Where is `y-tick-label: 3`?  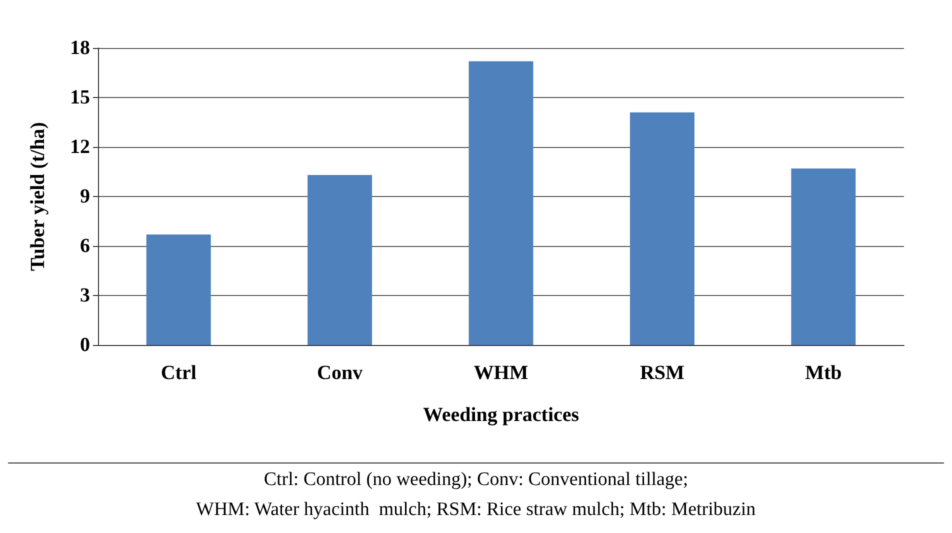
y-tick-label: 3 is located at coordinates (85, 295).